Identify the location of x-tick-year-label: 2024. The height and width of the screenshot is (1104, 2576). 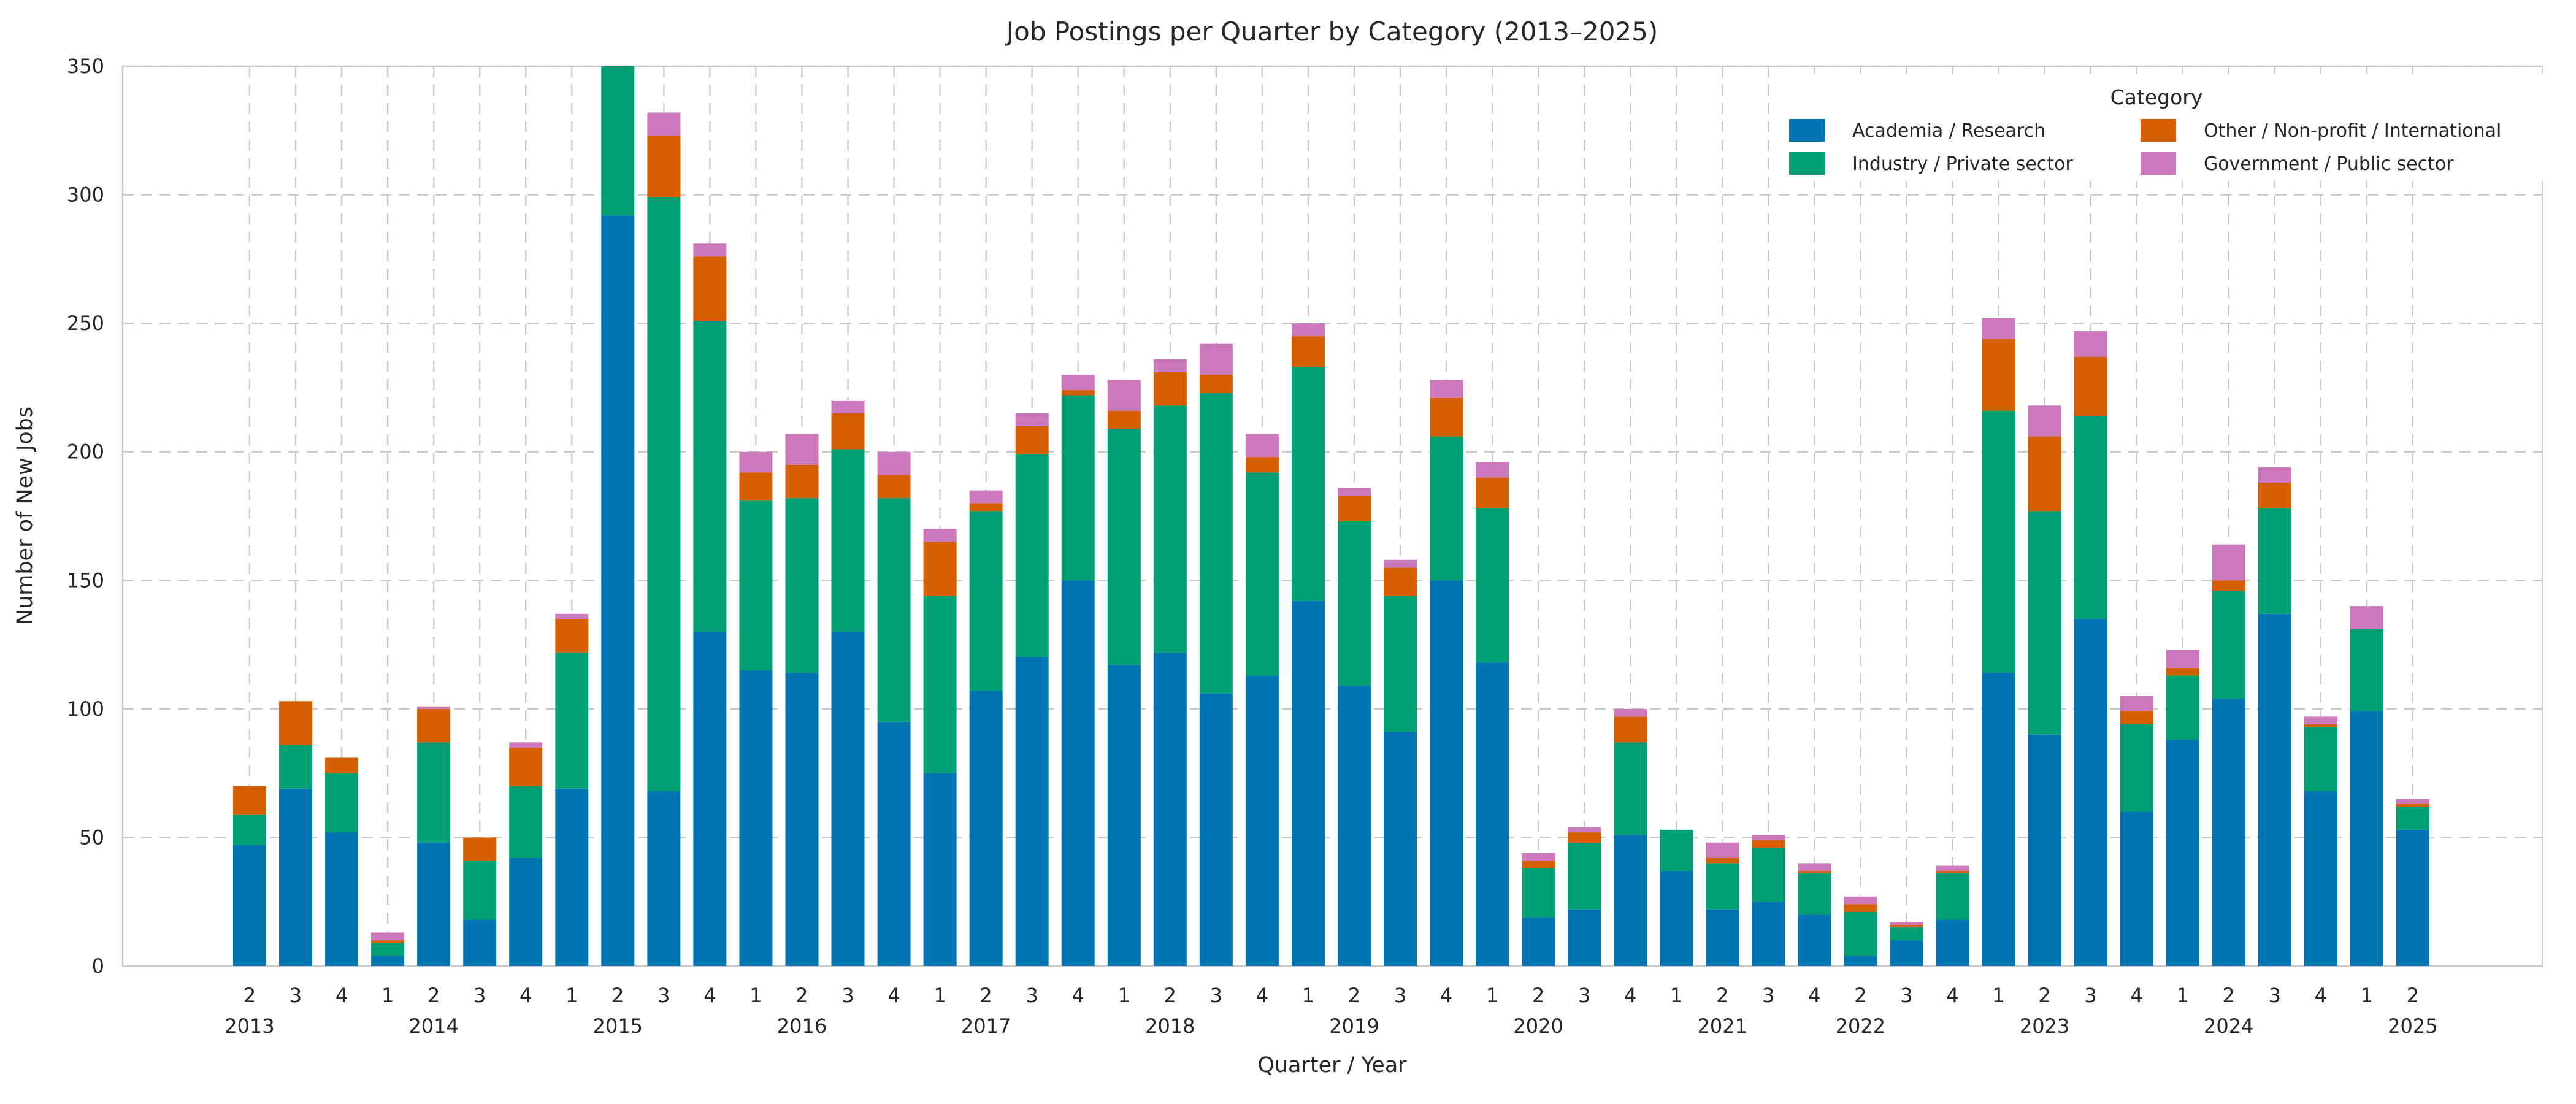
(2228, 1026).